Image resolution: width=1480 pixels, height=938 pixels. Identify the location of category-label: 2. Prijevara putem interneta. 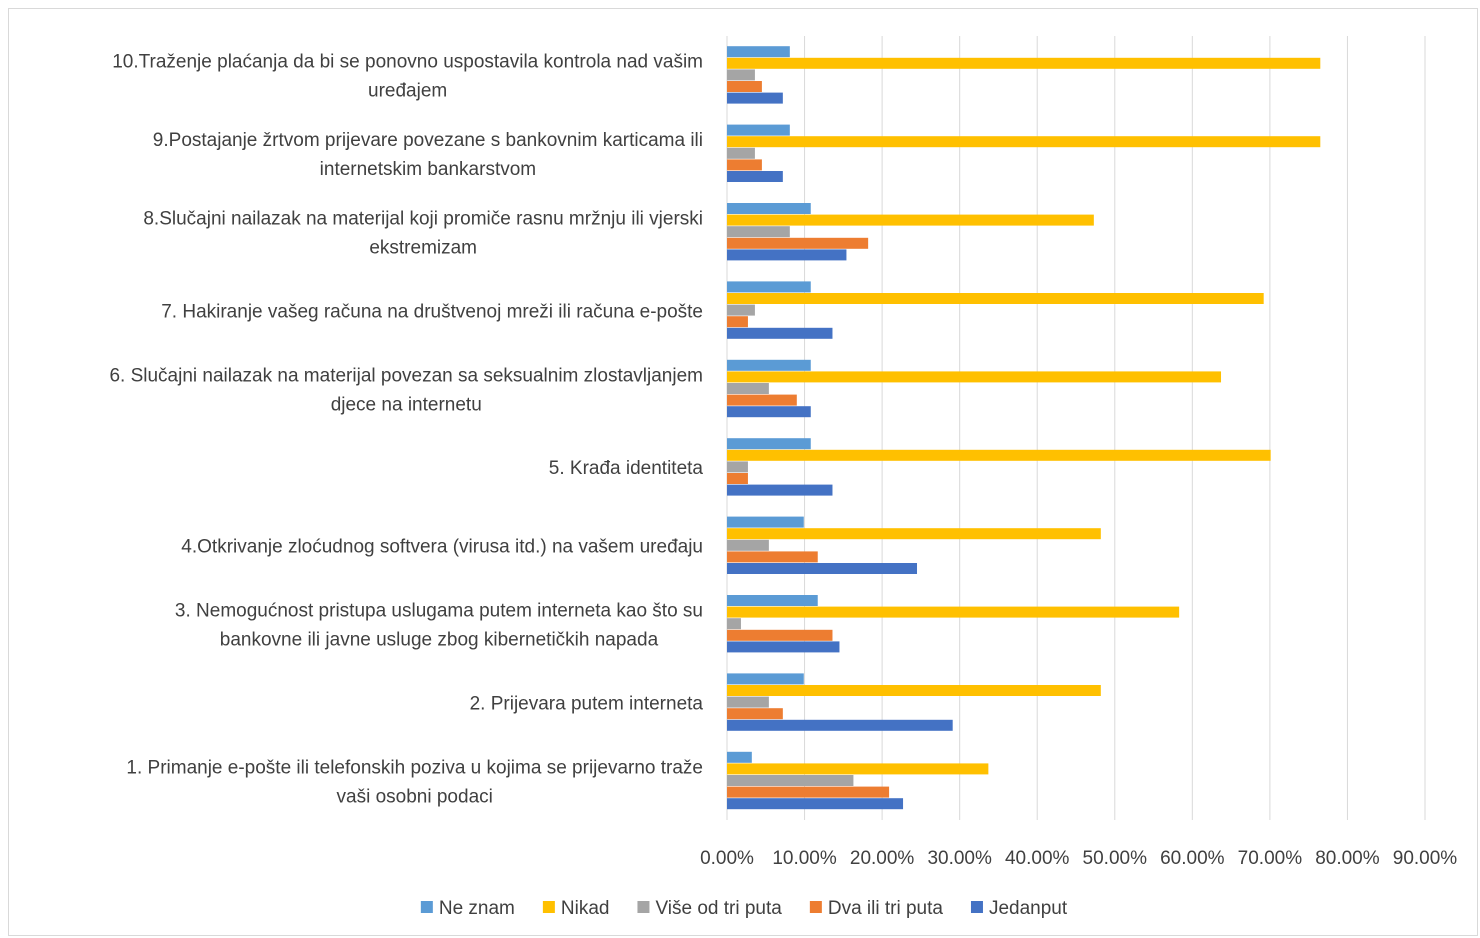
(587, 703).